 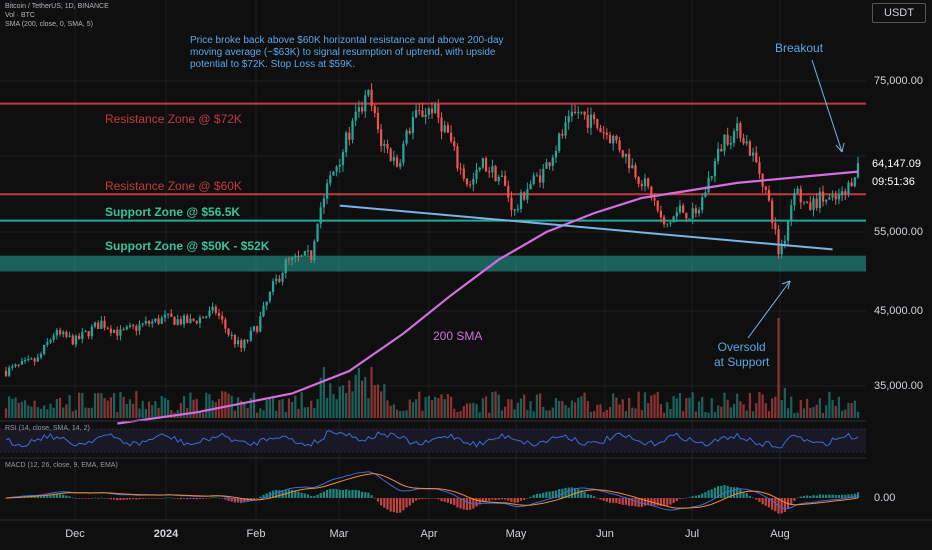 I want to click on currency-button: USDT, so click(x=899, y=13).